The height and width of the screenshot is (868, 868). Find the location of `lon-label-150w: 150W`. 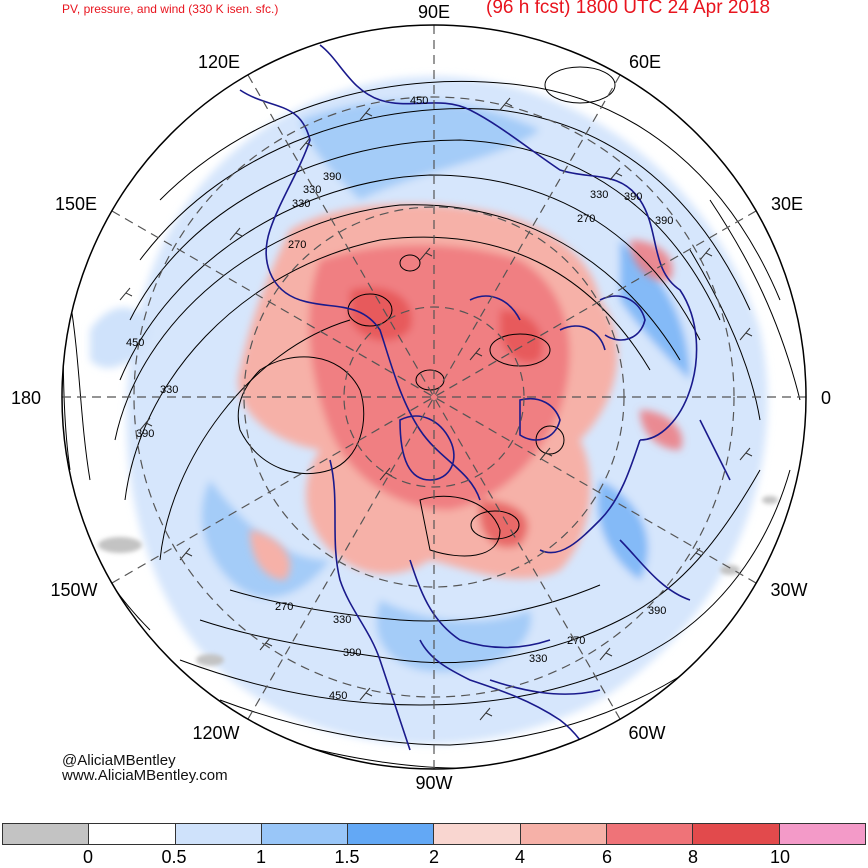

lon-label-150w: 150W is located at coordinates (73, 590).